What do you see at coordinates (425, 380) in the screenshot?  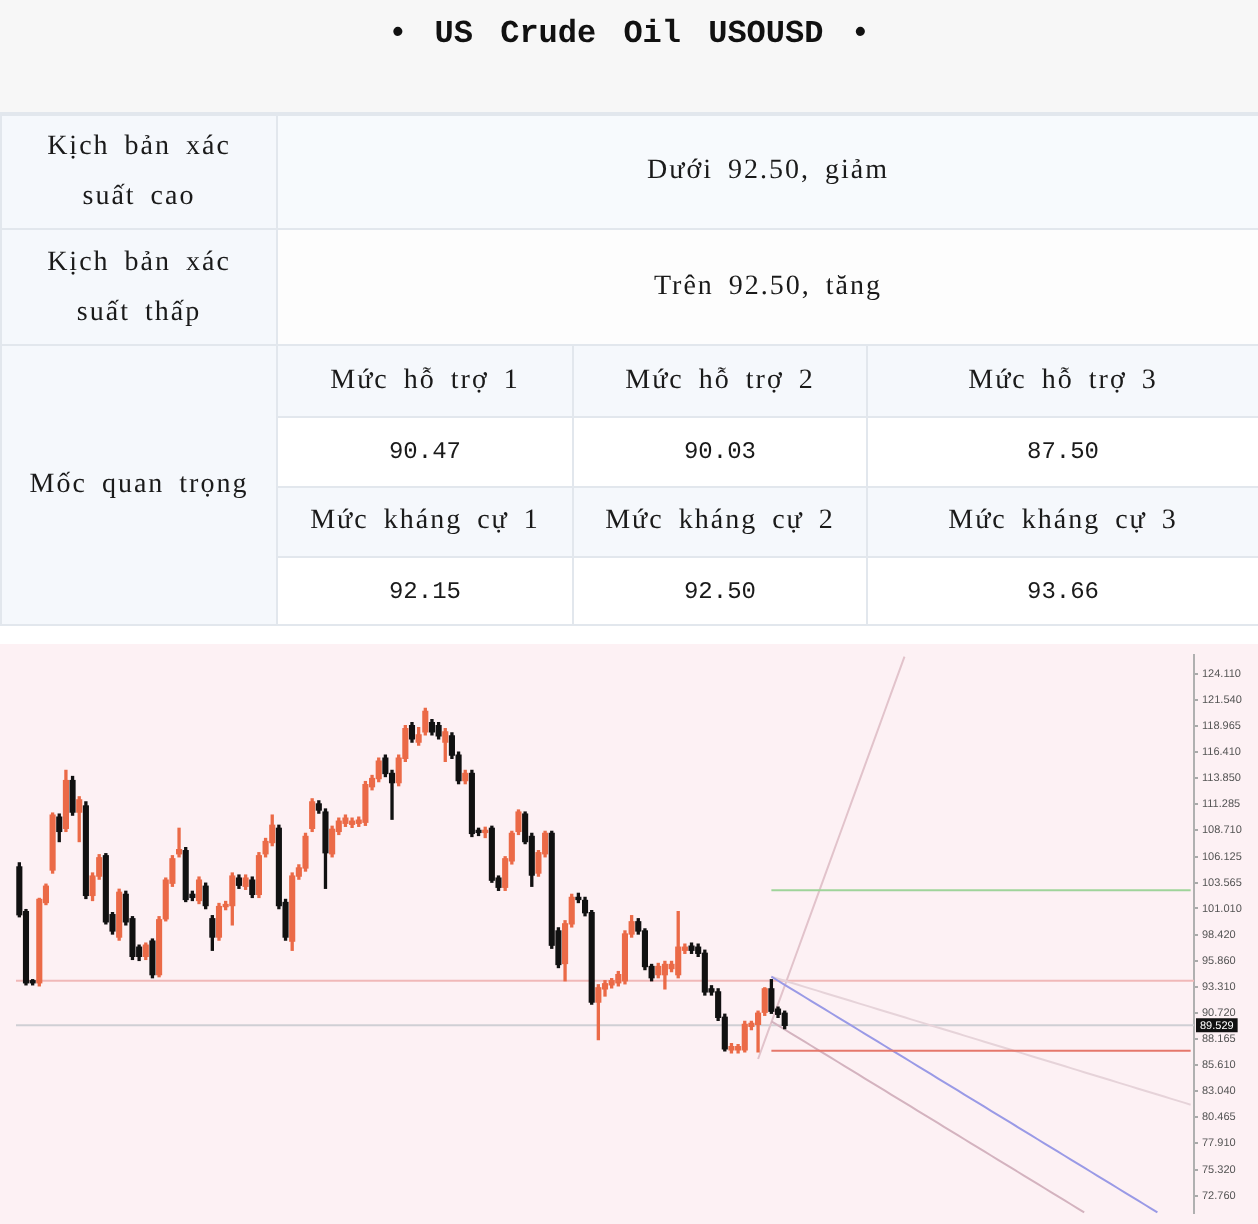 I see `text: Mức hỗ trợ 1` at bounding box center [425, 380].